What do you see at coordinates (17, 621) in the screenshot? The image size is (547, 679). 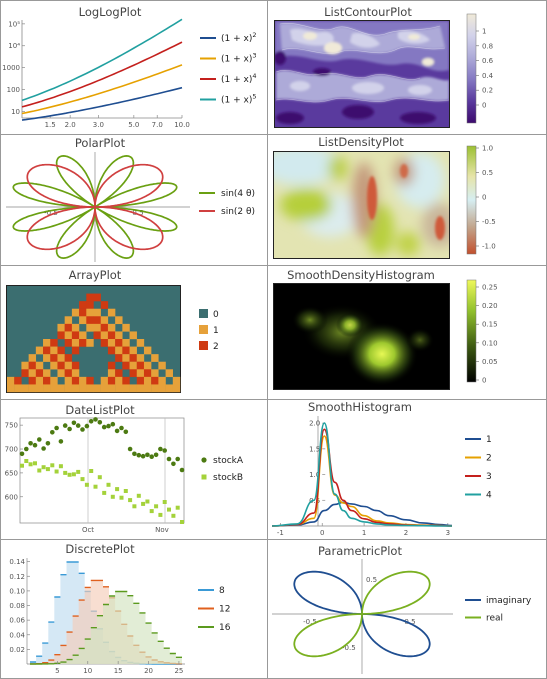 I see `discrete-y-tick-label: 0.06` at bounding box center [17, 621].